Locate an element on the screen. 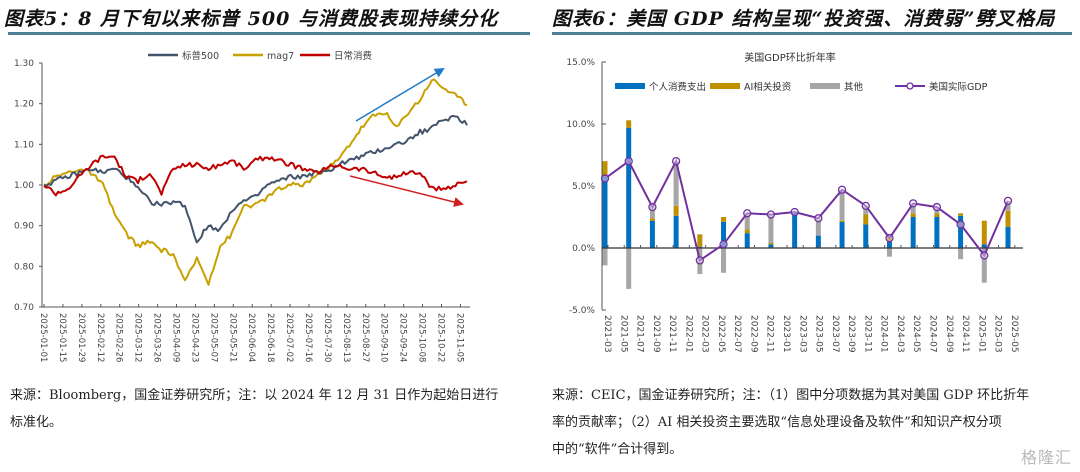 The image size is (1080, 472). legend-label-staples: 日常消费 is located at coordinates (353, 56).